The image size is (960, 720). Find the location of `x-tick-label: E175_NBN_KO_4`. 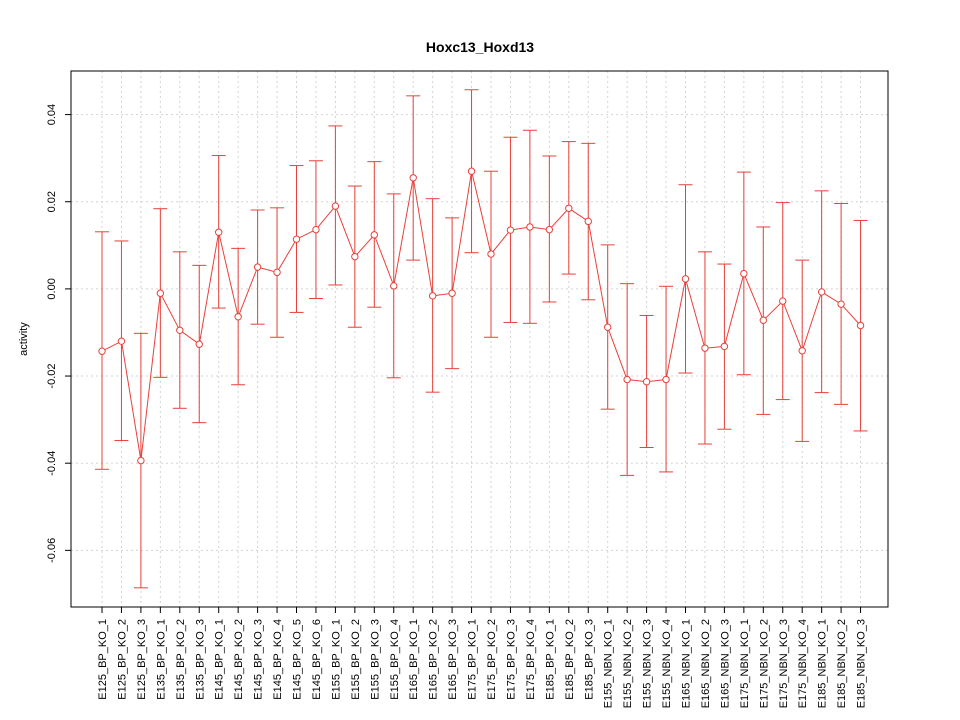

x-tick-label: E175_NBN_KO_4 is located at coordinates (803, 663).